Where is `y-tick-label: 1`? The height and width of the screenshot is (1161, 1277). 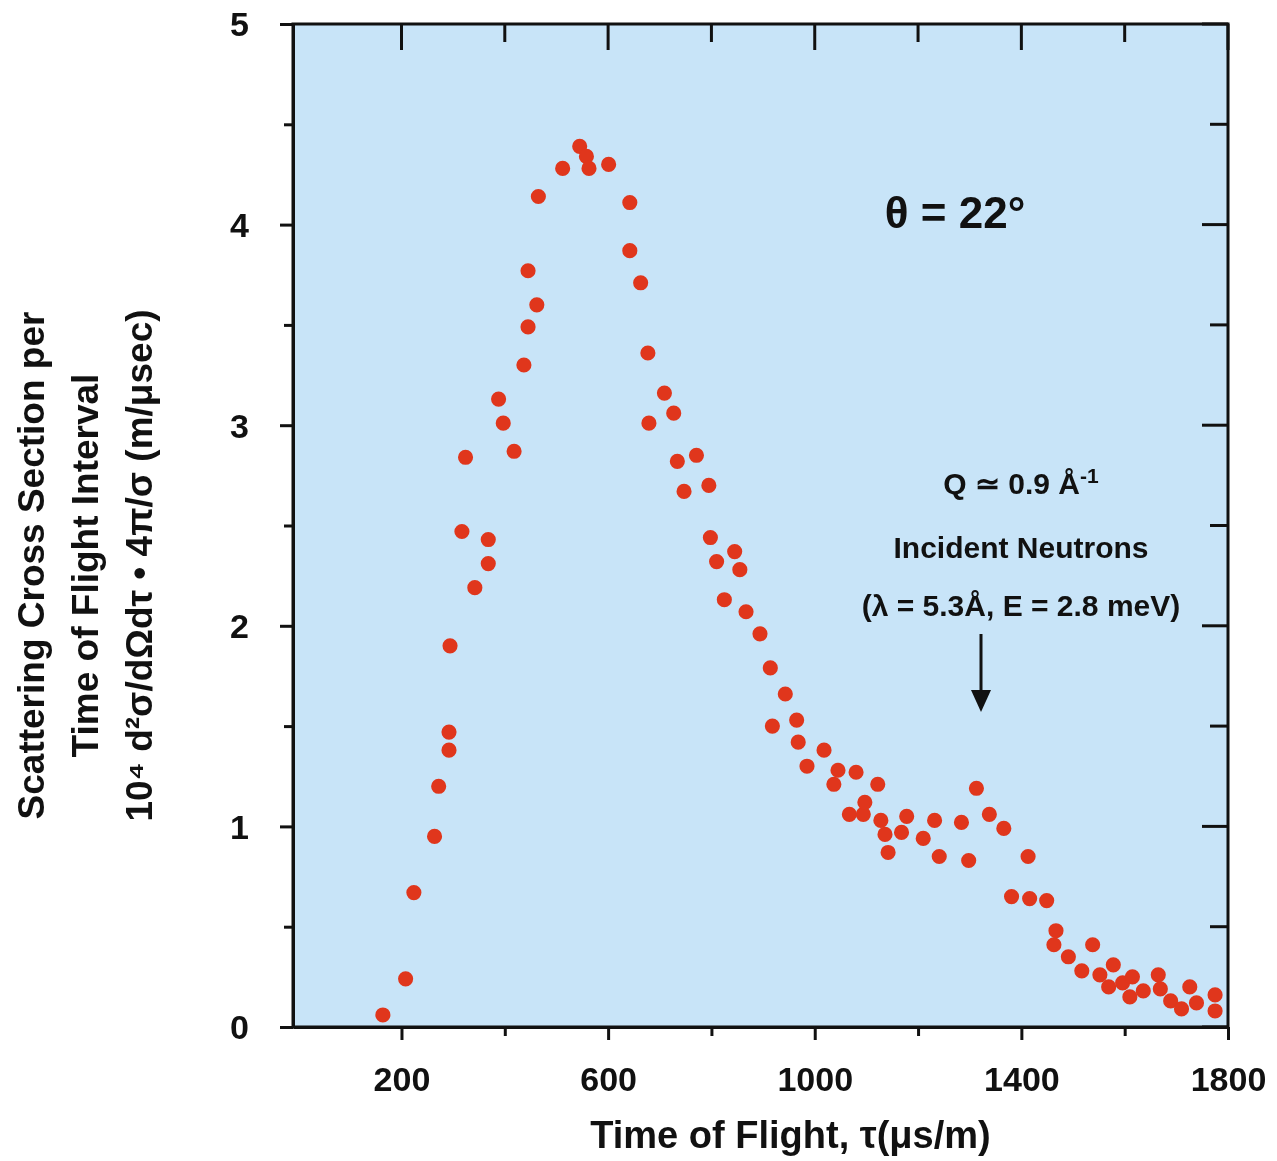
y-tick-label: 1 is located at coordinates (239, 826).